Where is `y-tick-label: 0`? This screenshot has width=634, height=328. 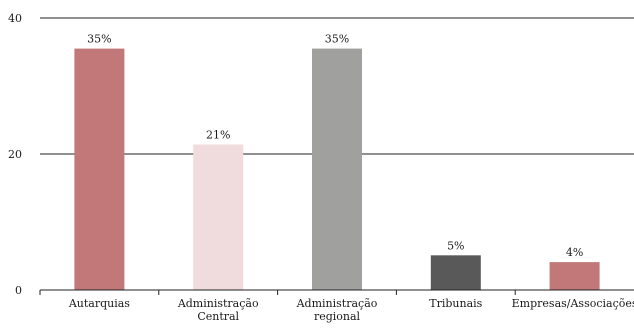 y-tick-label: 0 is located at coordinates (18, 290).